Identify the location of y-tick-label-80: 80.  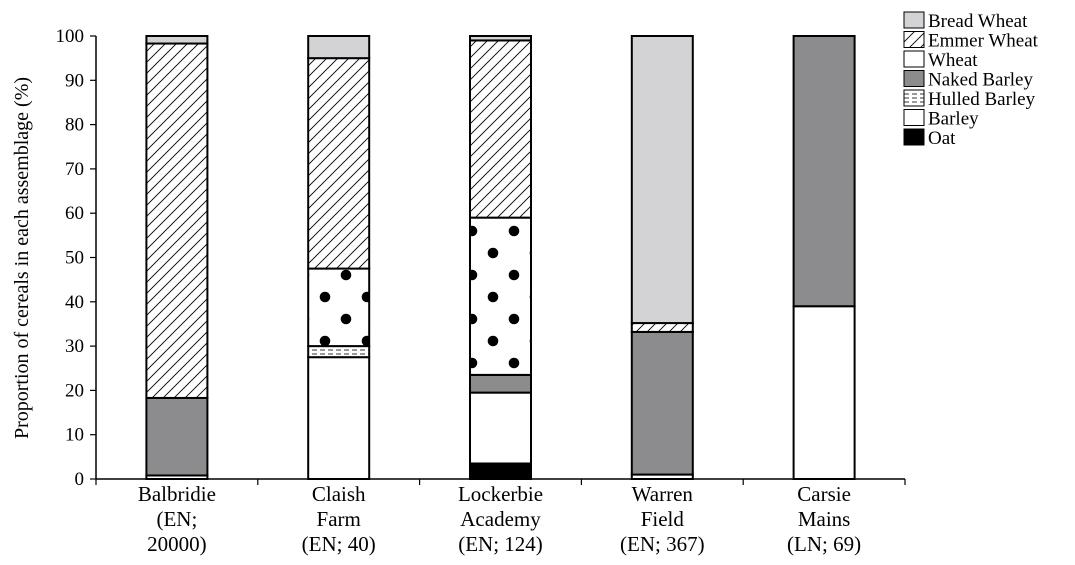
(74, 125).